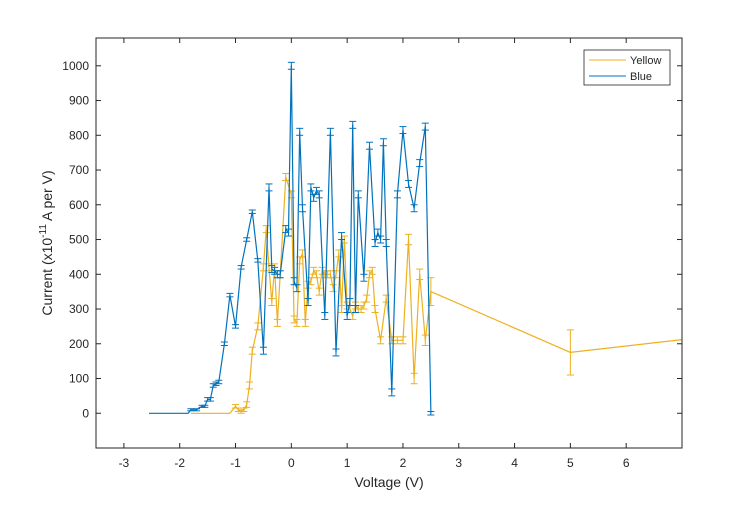 Image resolution: width=730 pixels, height=509 pixels. I want to click on y-axis-label: Current (x10-11 A per V), so click(46, 242).